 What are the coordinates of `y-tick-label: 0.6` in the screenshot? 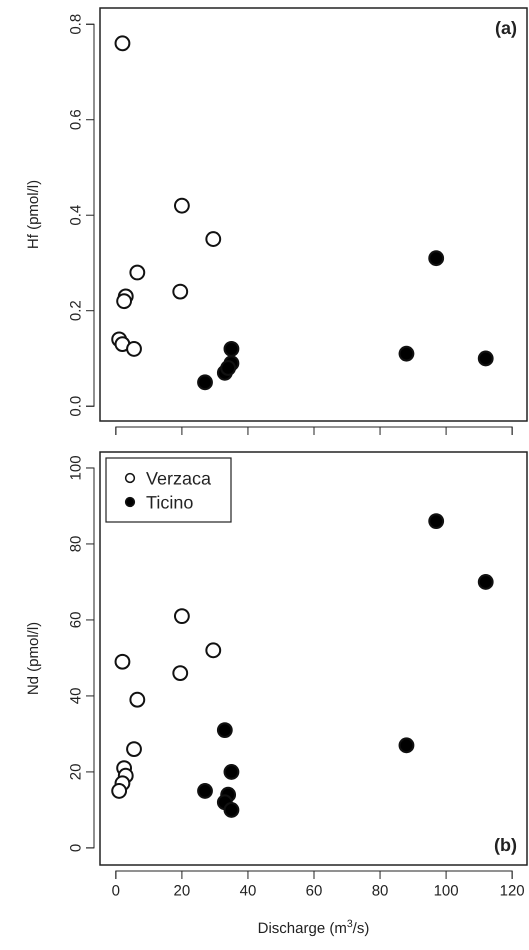 It's located at (75, 119).